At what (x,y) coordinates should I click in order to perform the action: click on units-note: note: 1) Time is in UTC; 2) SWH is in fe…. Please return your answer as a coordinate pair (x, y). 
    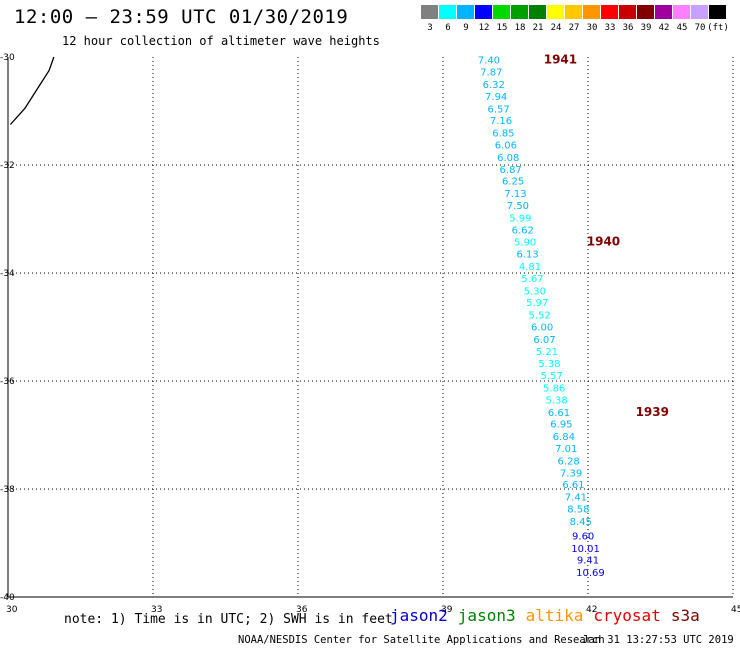
    Looking at the image, I should click on (228, 619).